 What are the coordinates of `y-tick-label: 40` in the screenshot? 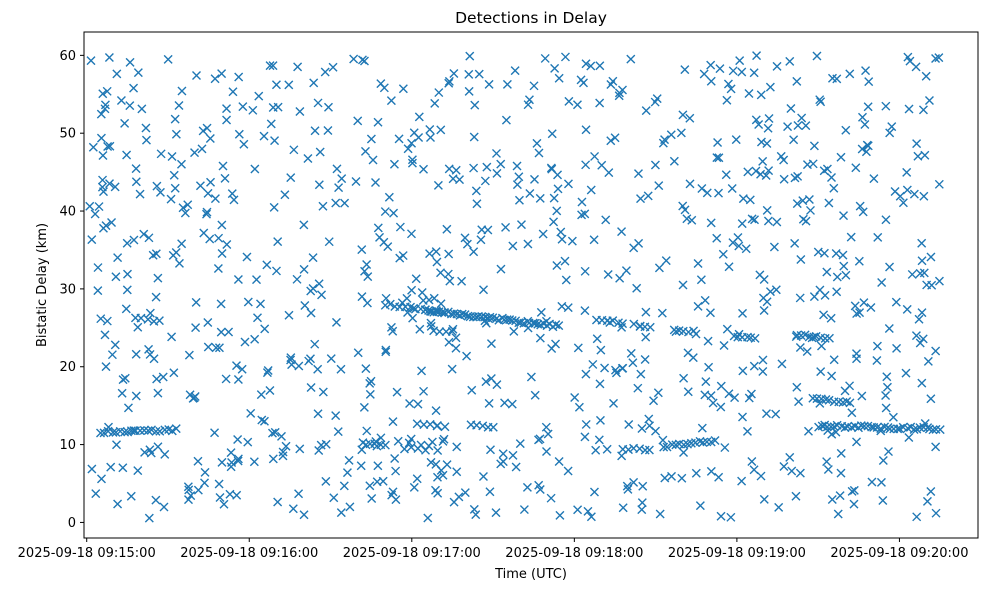 It's located at (67, 212).